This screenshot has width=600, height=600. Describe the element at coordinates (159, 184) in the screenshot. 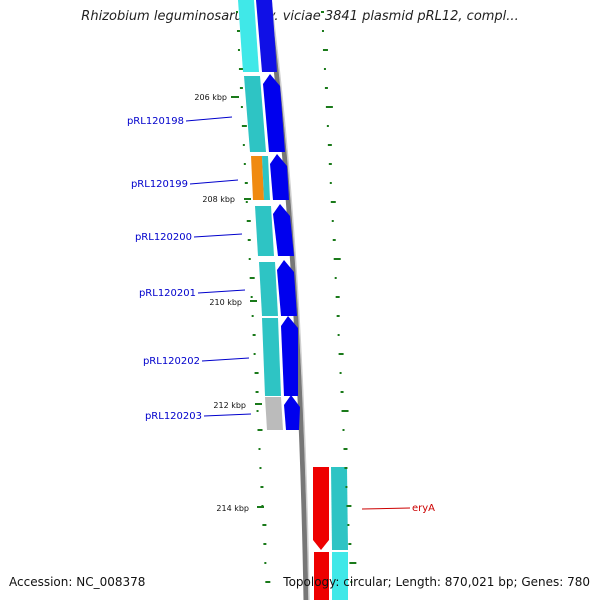

I see `gene-label-prl120199: pRL120199` at that location.